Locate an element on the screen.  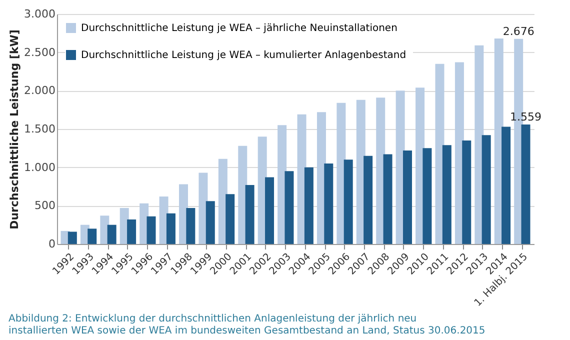
y-tick-label: 1.000 is located at coordinates (40, 167).